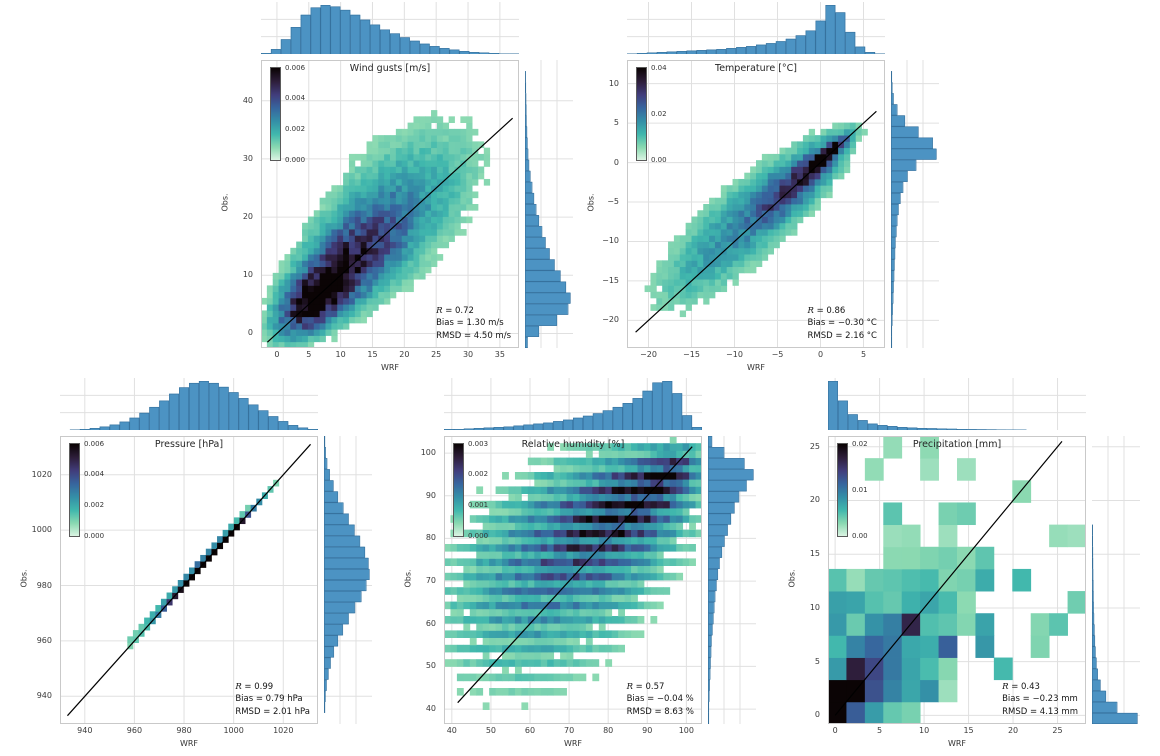 The image size is (1160, 756). Describe the element at coordinates (1013, 730) in the screenshot. I see `x-tick-label: 20` at that location.